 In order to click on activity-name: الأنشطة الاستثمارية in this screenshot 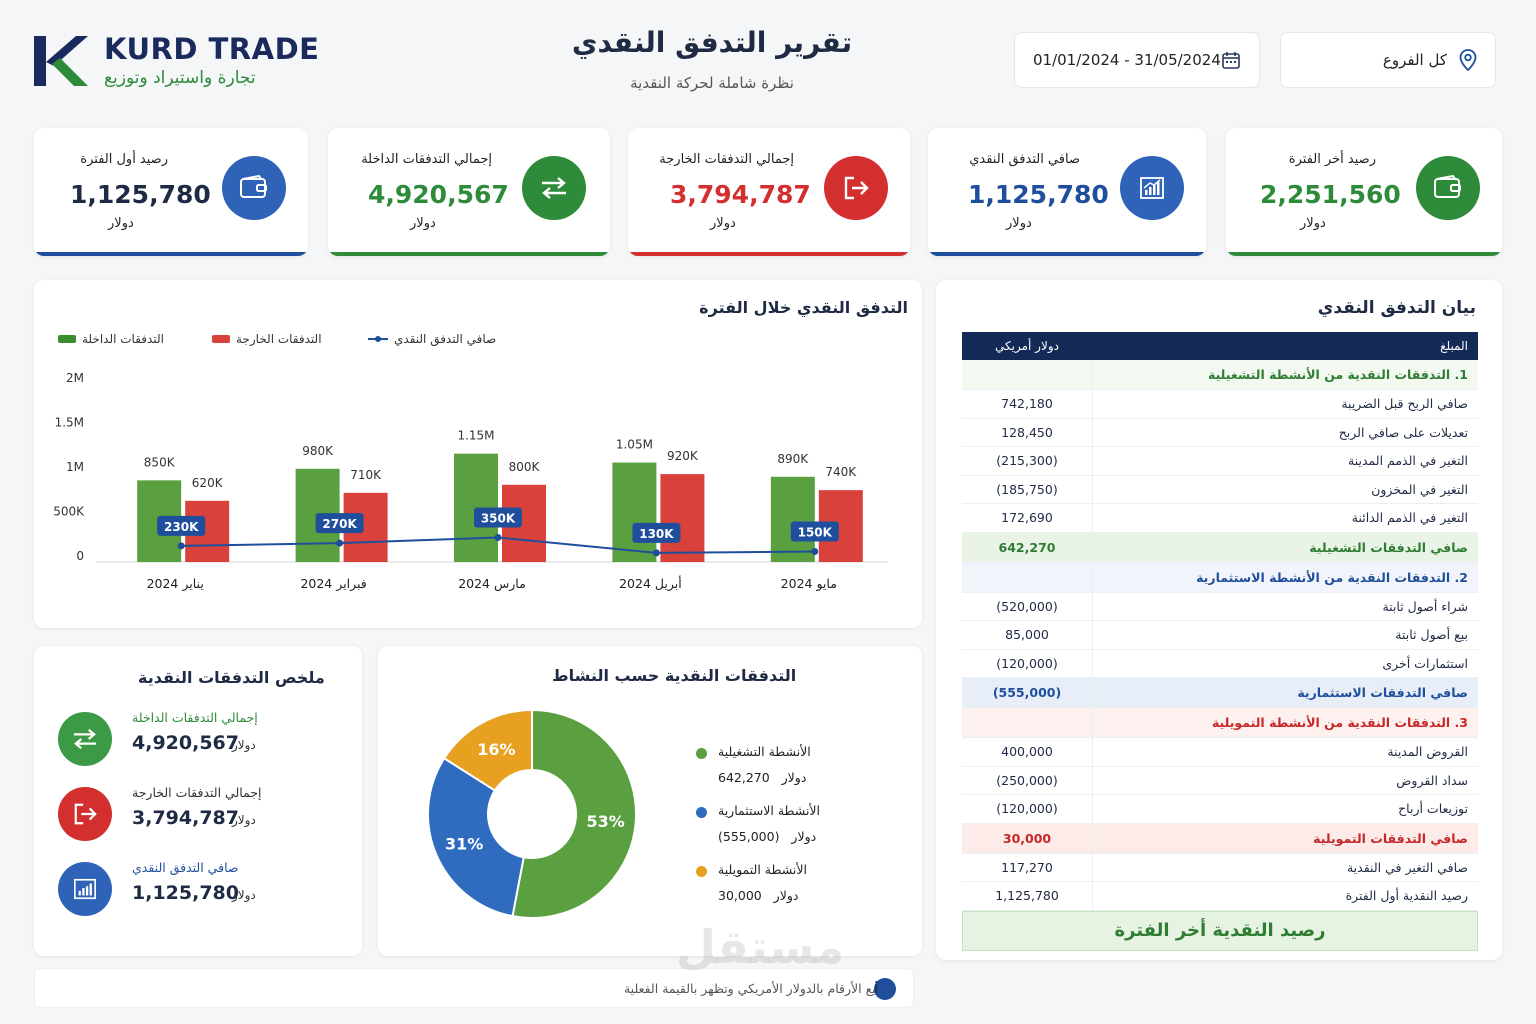, I will do `click(769, 810)`.